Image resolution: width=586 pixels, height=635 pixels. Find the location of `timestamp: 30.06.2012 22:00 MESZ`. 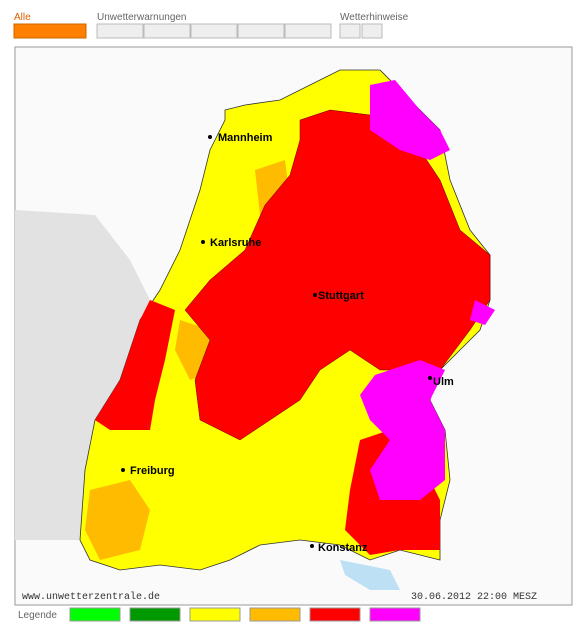

timestamp: 30.06.2012 22:00 MESZ is located at coordinates (474, 597).